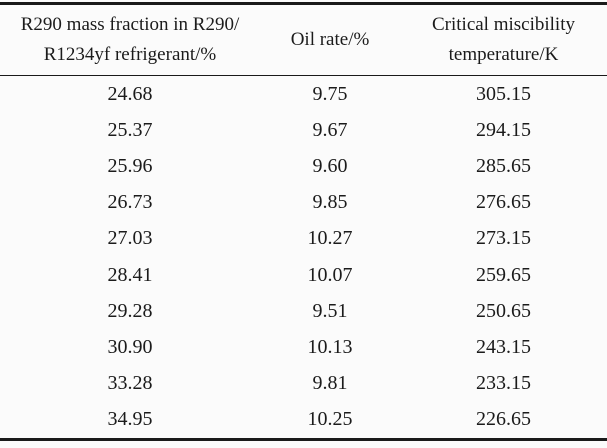  I want to click on column-header-critical-temperature: Critical miscibility temperature/K, so click(503, 39).